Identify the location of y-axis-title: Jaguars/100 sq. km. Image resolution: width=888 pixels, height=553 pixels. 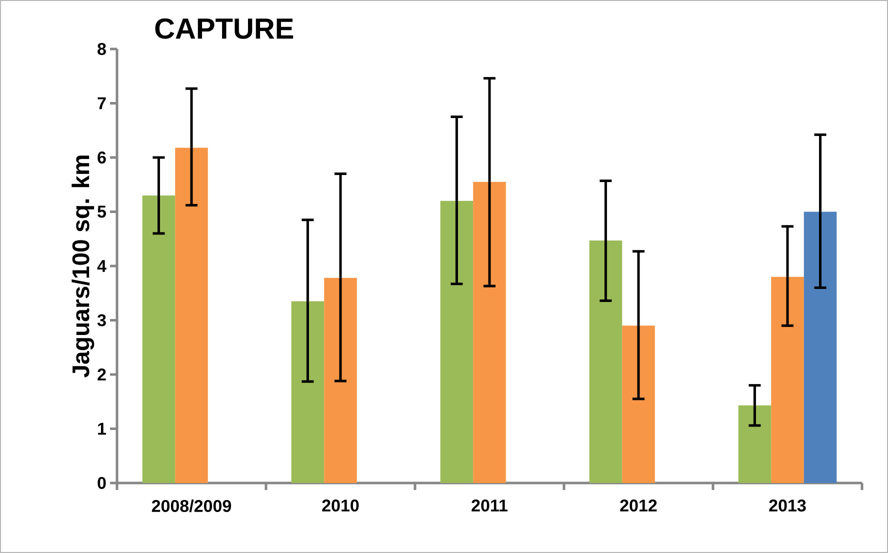
(83, 267).